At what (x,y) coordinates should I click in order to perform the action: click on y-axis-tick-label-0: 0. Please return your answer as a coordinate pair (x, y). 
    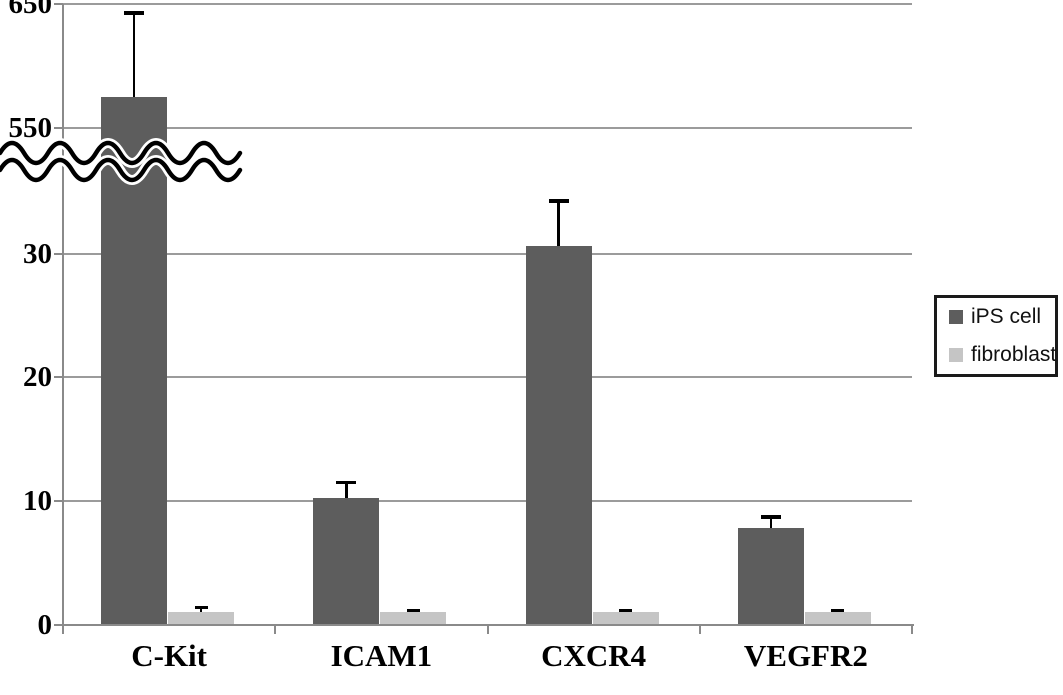
    Looking at the image, I should click on (45, 624).